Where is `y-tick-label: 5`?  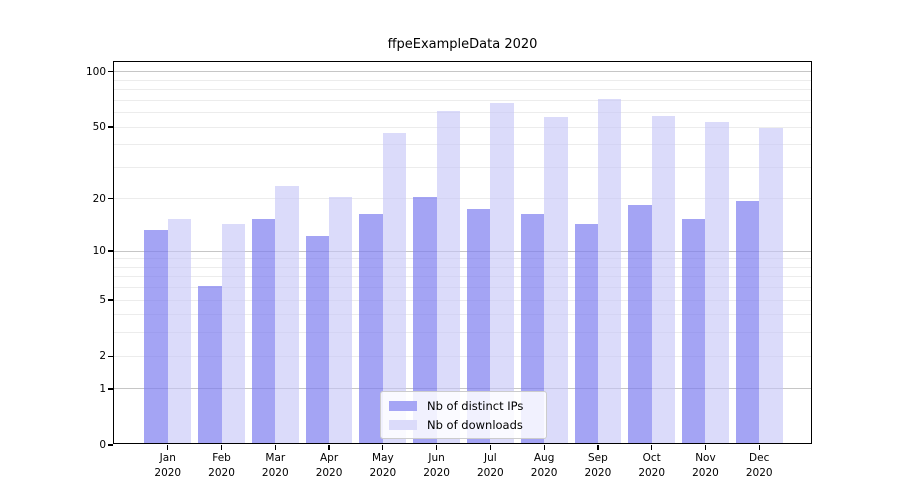 y-tick-label: 5 is located at coordinates (102, 300).